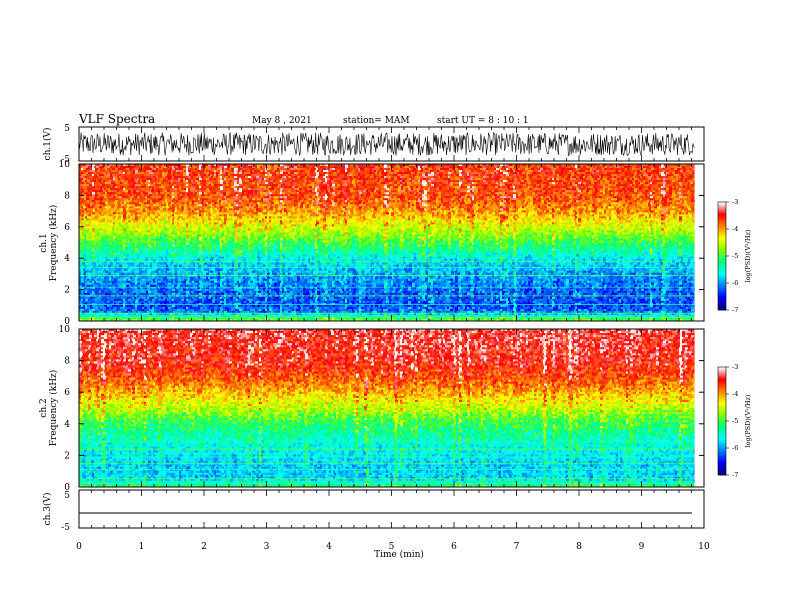 The height and width of the screenshot is (612, 792). What do you see at coordinates (65, 330) in the screenshot?
I see `ch2-spectrogram-ytick-label: 10` at bounding box center [65, 330].